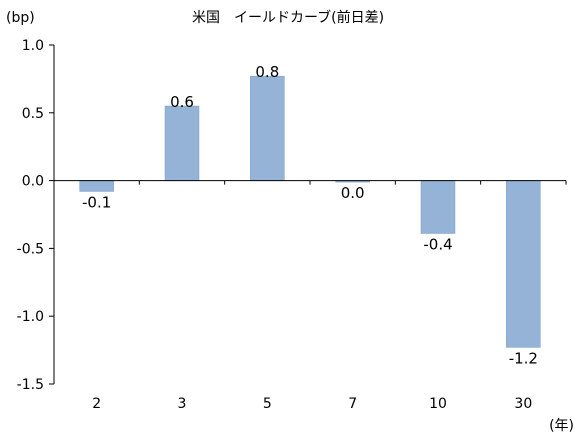 This screenshot has width=578, height=436. I want to click on y-tick-label: -1.5, so click(30, 385).